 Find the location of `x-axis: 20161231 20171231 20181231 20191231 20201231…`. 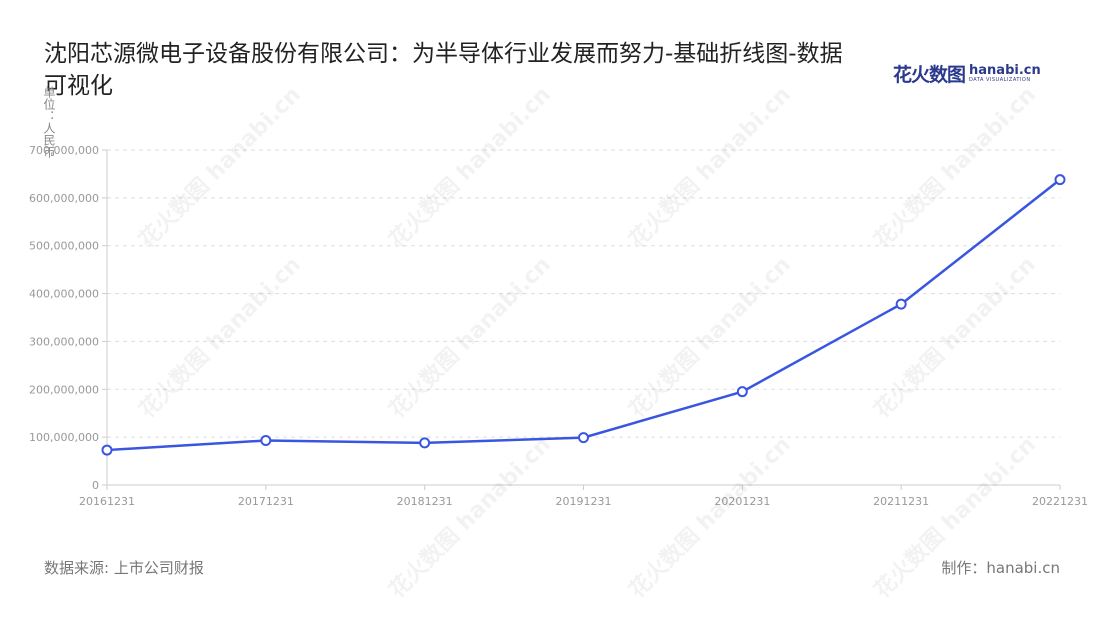

x-axis: 20161231 20171231 20181231 20191231 20201231… is located at coordinates (583, 496).